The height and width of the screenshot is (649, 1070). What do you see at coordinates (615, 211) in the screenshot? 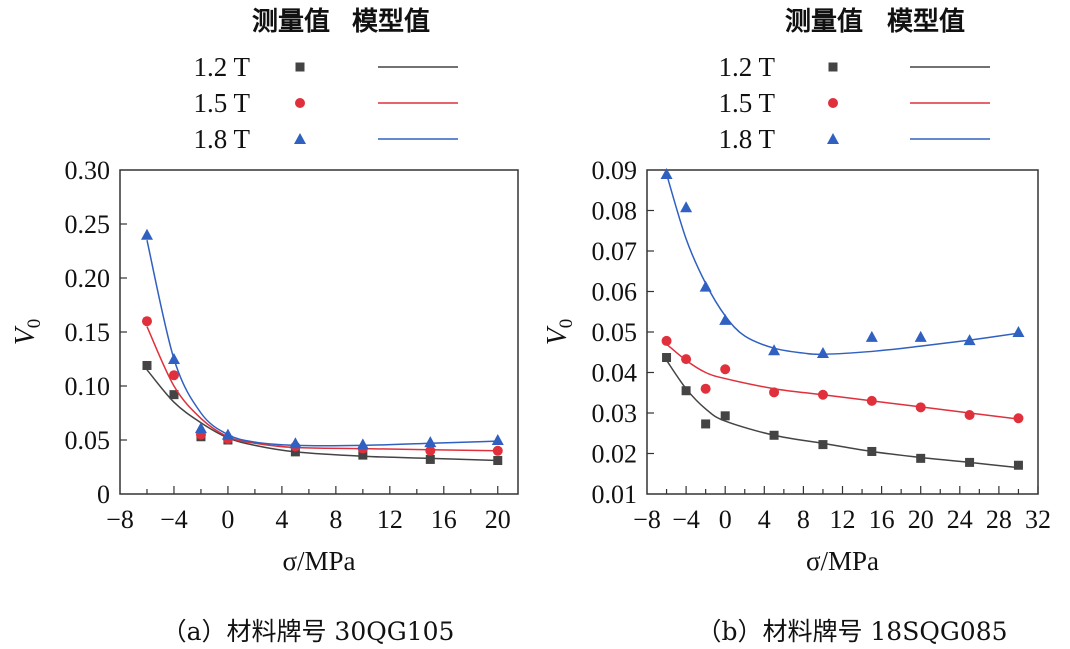
I see `y-tick-label: 0.08` at bounding box center [615, 211].